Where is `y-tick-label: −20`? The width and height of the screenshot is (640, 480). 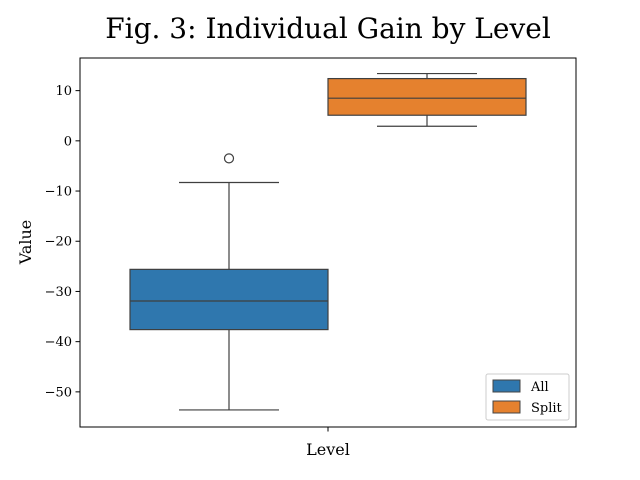 y-tick-label: −20 is located at coordinates (58, 242).